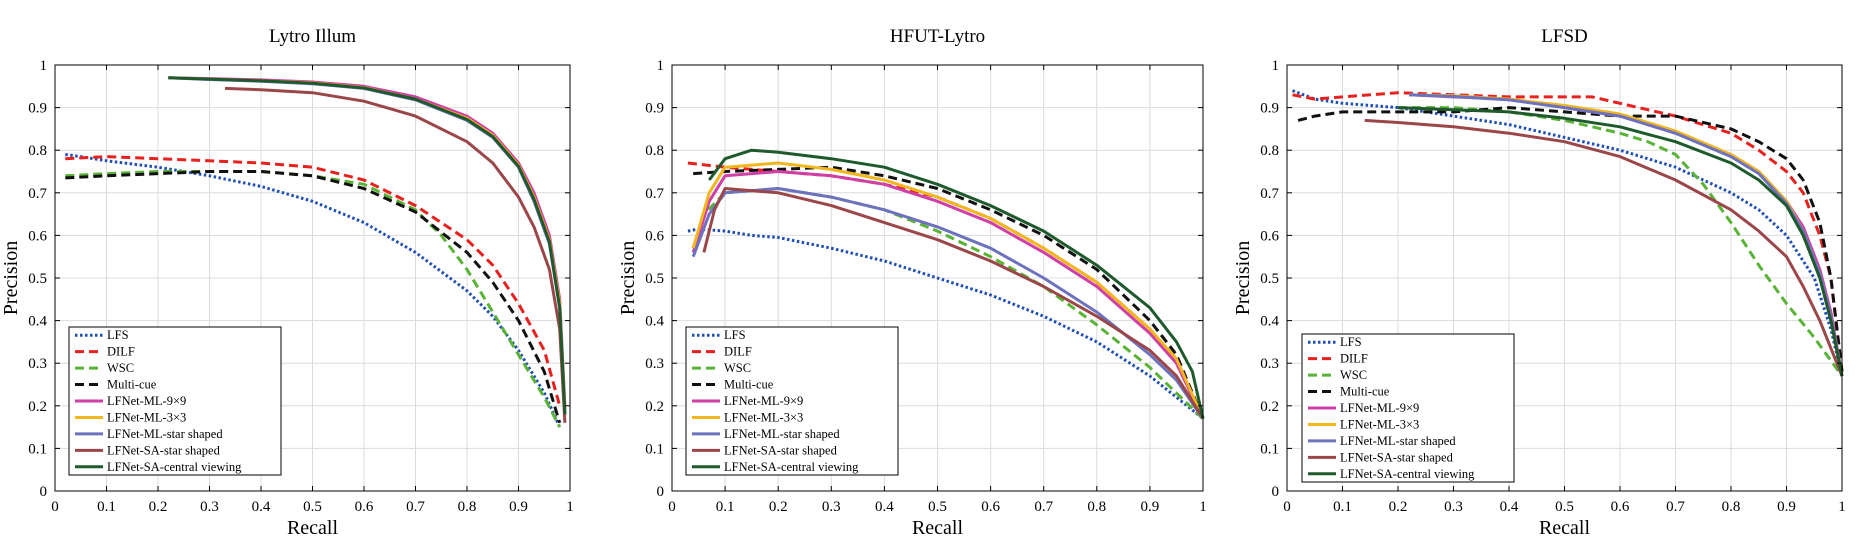 The height and width of the screenshot is (550, 1868). What do you see at coordinates (312, 507) in the screenshot?
I see `x-tick-label: 0.5` at bounding box center [312, 507].